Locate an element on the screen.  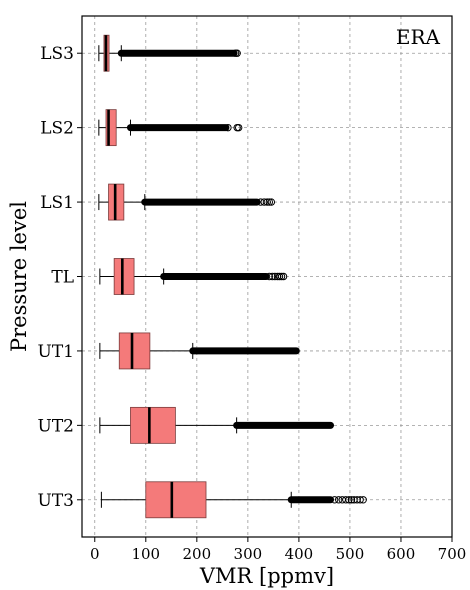
box-ut2 is located at coordinates (217, 425).